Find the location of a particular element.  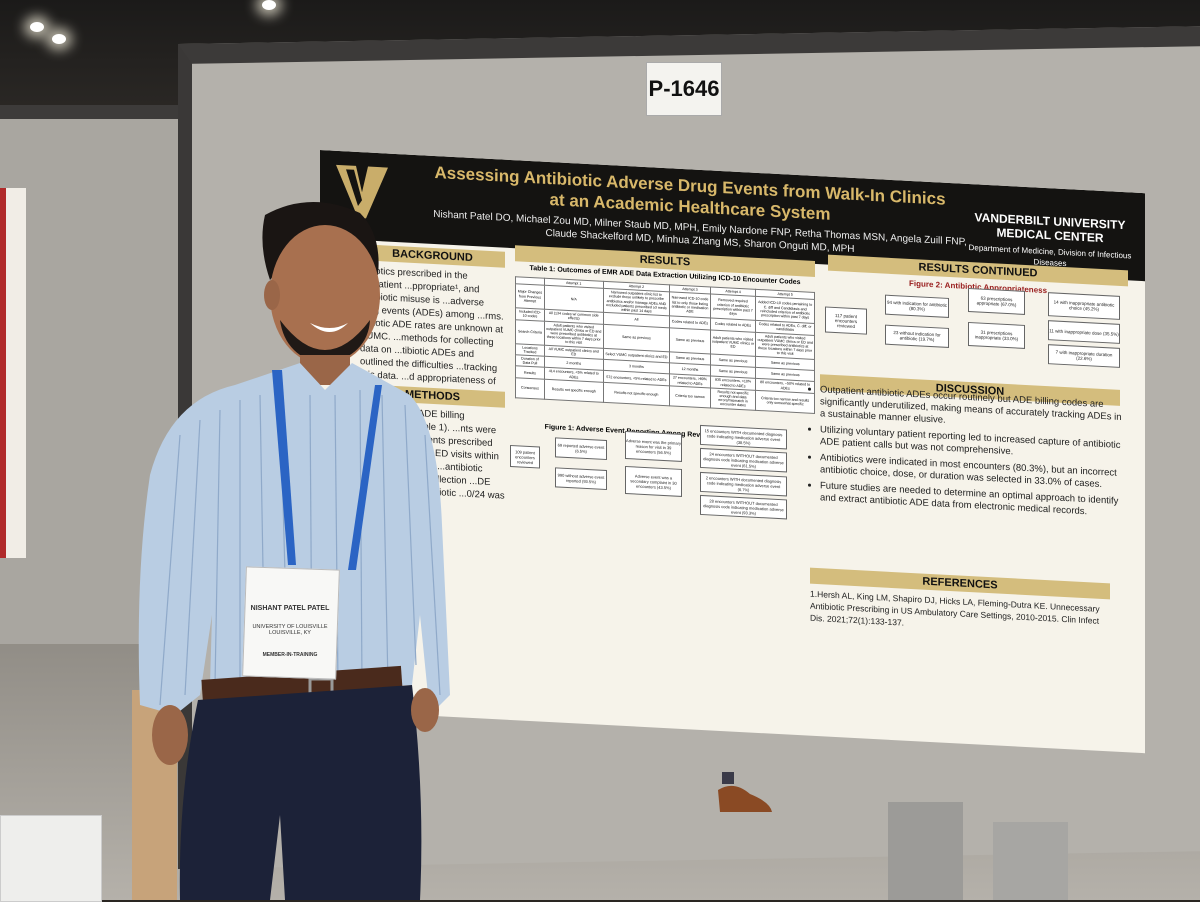

fig2-root-box: 117 patient encounters reviewed is located at coordinates (846, 320).